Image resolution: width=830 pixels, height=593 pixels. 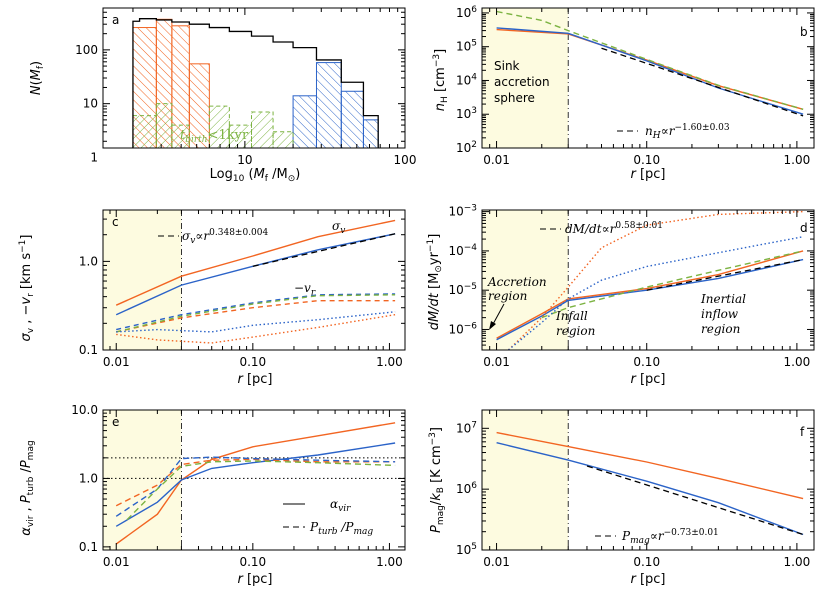 What do you see at coordinates (646, 160) in the screenshot?
I see `panel-b-xtick-label: 0.10` at bounding box center [646, 160].